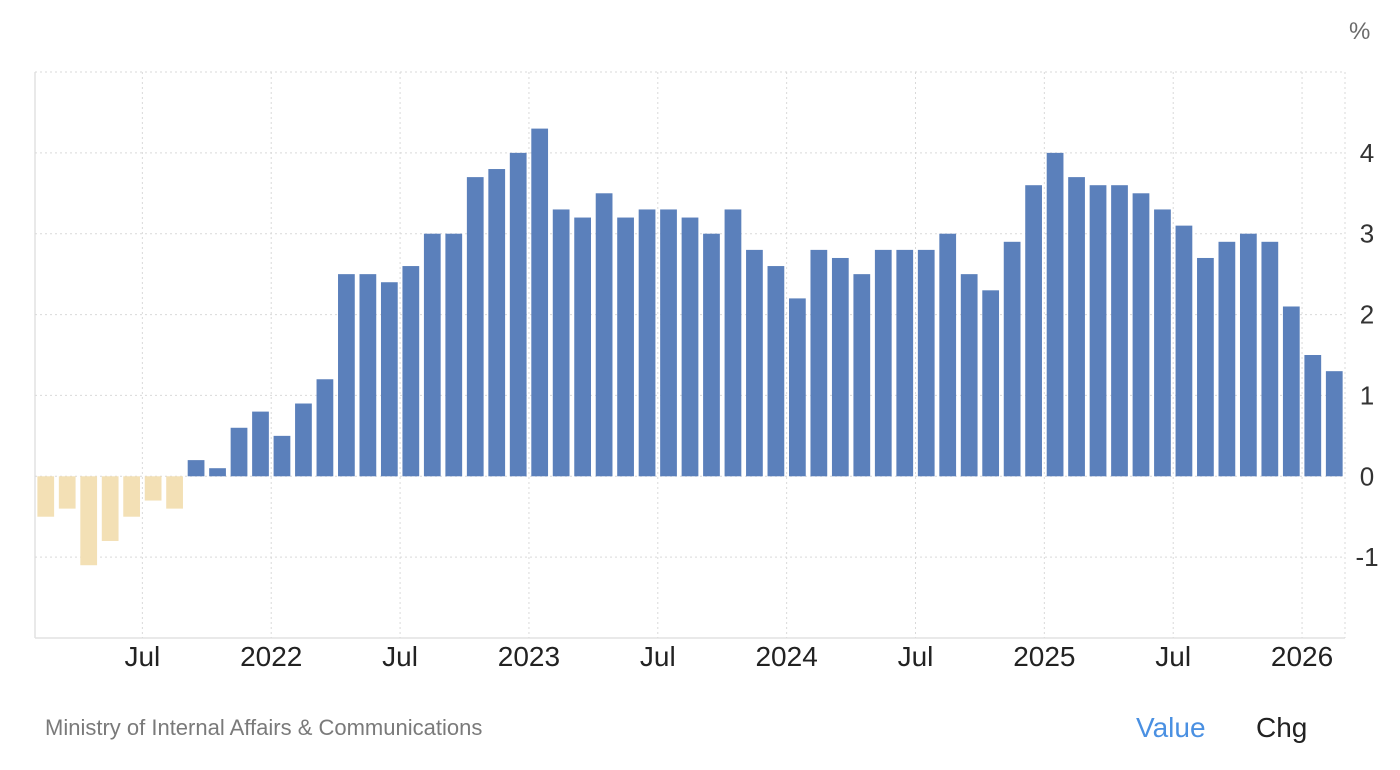 The width and height of the screenshot is (1400, 770). Describe the element at coordinates (1367, 395) in the screenshot. I see `y-tick-label: 1` at that location.